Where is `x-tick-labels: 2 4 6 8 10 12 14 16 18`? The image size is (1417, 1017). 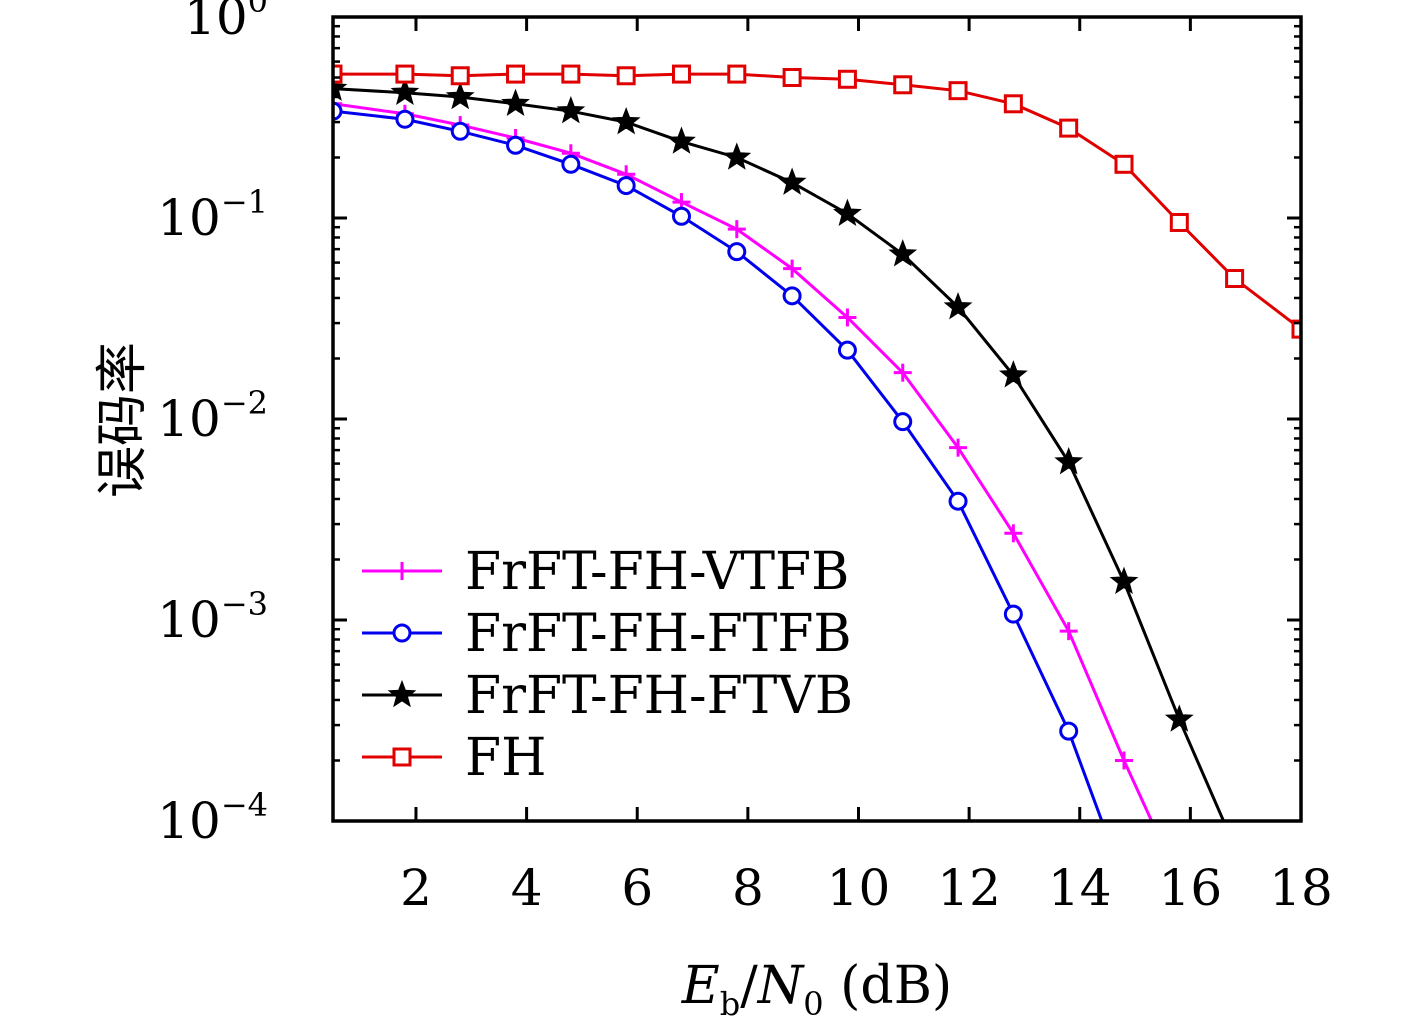 x-tick-labels: 2 4 6 8 10 12 14 16 18 is located at coordinates (866, 888).